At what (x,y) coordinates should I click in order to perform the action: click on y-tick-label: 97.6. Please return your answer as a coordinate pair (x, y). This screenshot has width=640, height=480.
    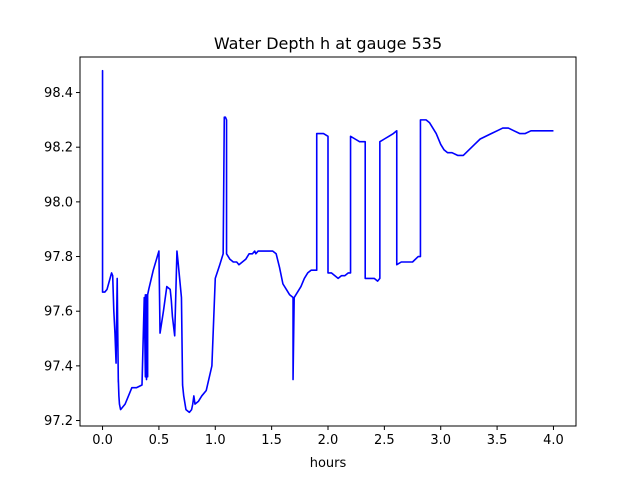
    Looking at the image, I should click on (58, 312).